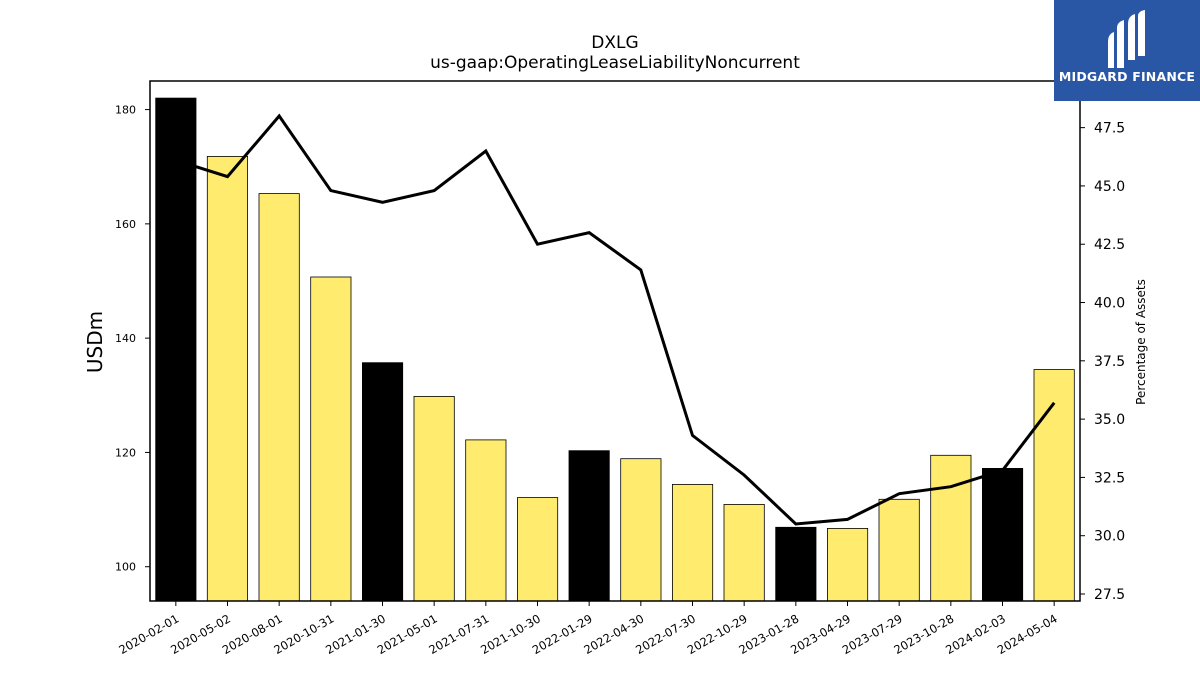 This screenshot has height=675, width=1200. Describe the element at coordinates (1109, 187) in the screenshot. I see `y2-tick-label: 45.0` at that location.